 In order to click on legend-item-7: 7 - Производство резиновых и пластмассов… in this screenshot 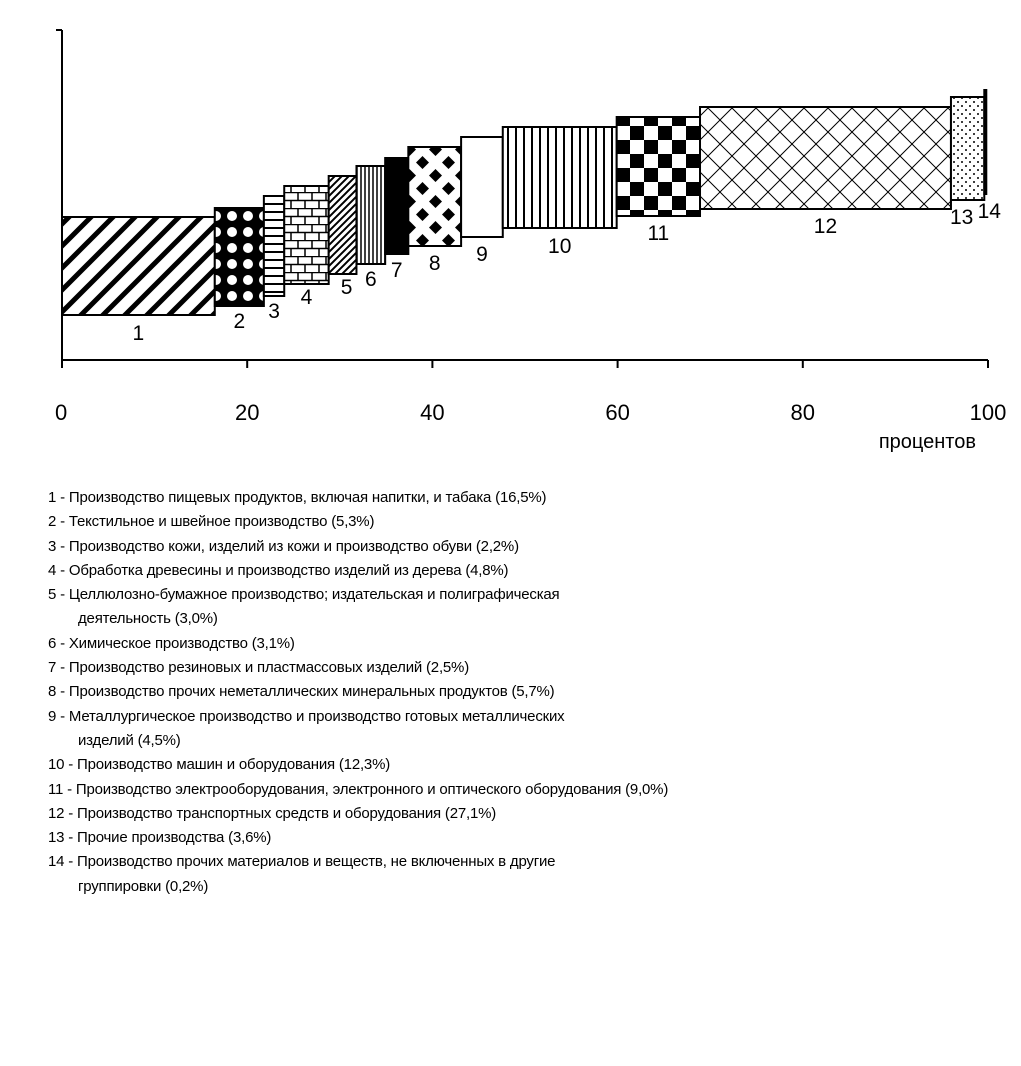, I will do `click(528, 668)`.